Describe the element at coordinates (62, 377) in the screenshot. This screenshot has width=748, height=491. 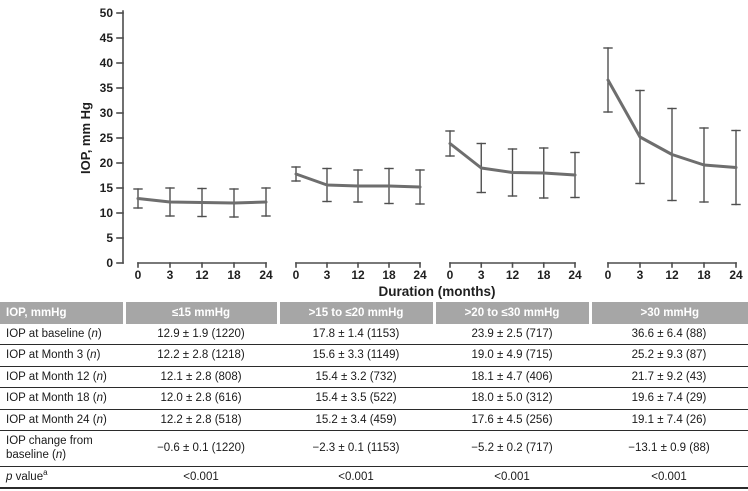
I see `row-label: IOP at Month 12 (n)` at that location.